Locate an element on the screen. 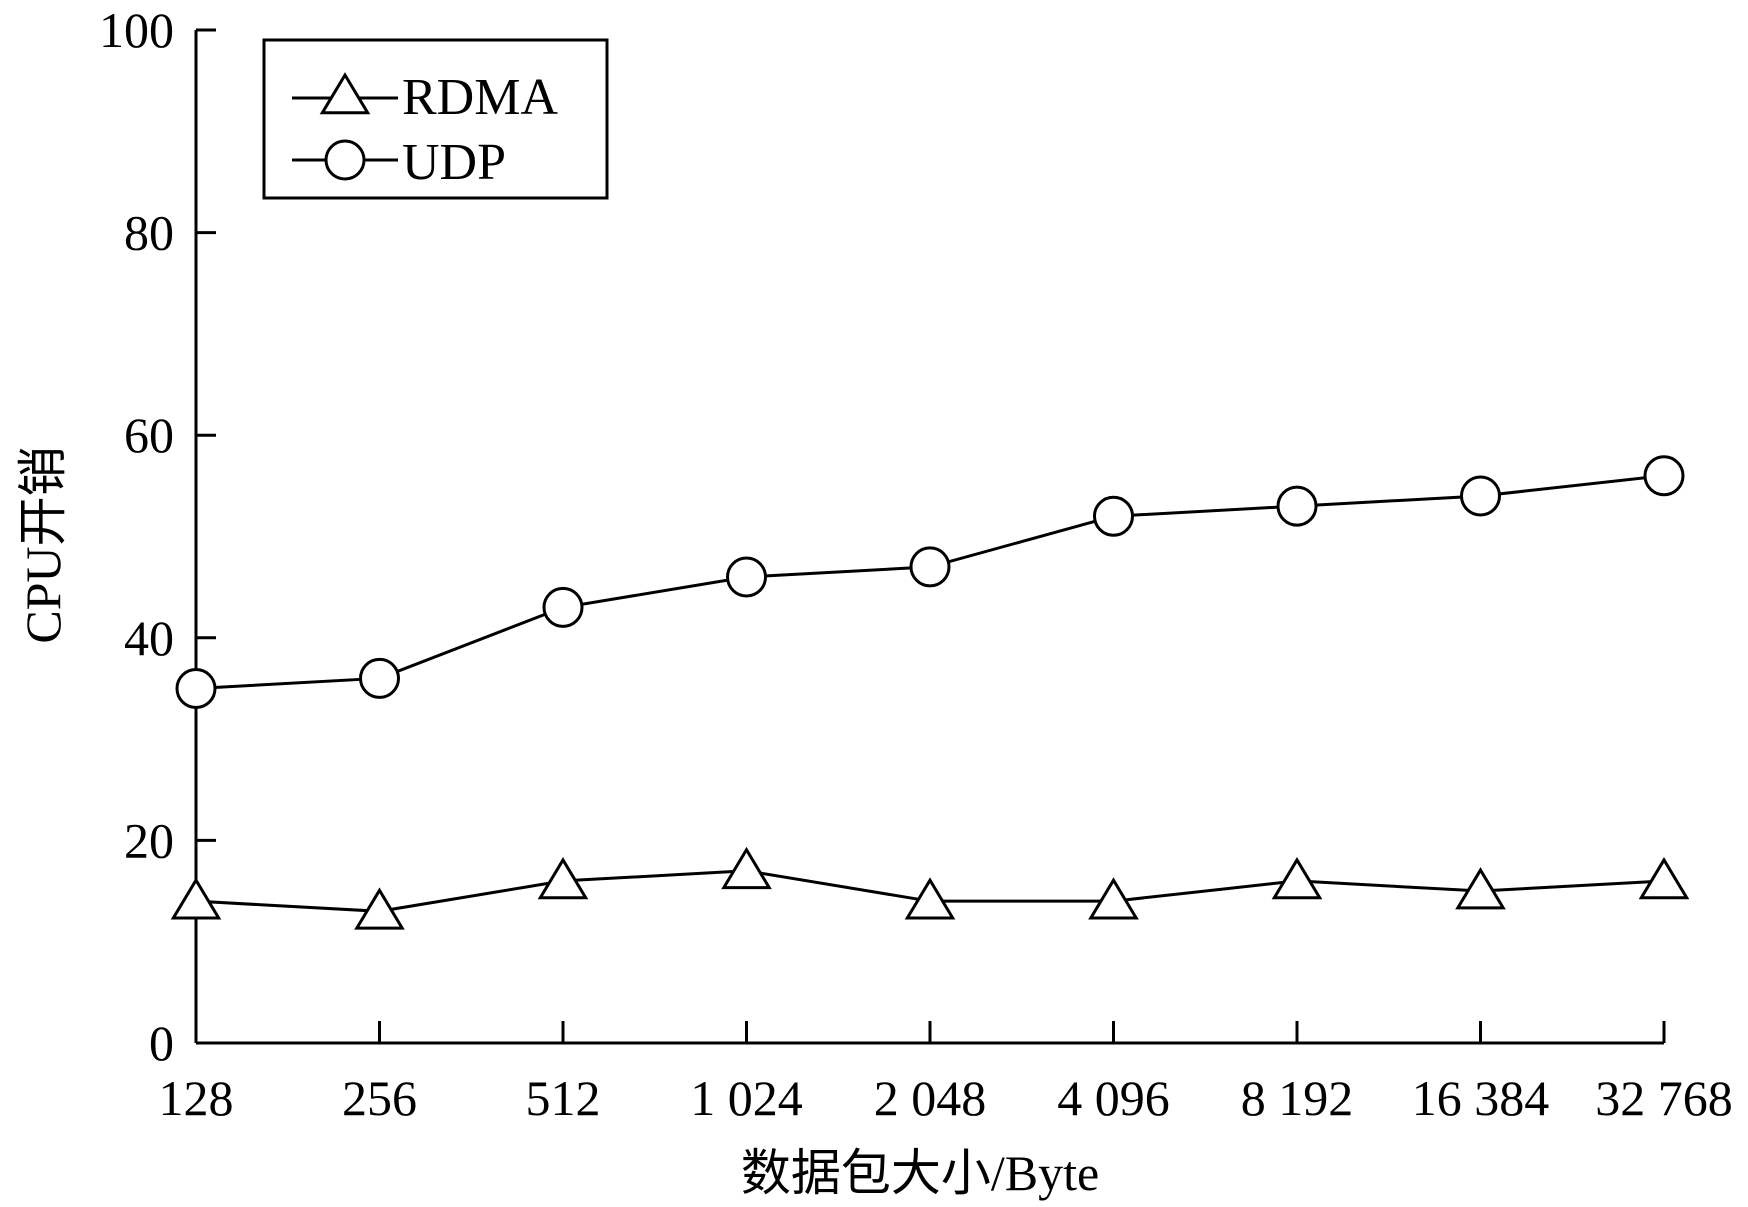 This screenshot has height=1207, width=1748. x-tick-label: 2 048 is located at coordinates (930, 1098).